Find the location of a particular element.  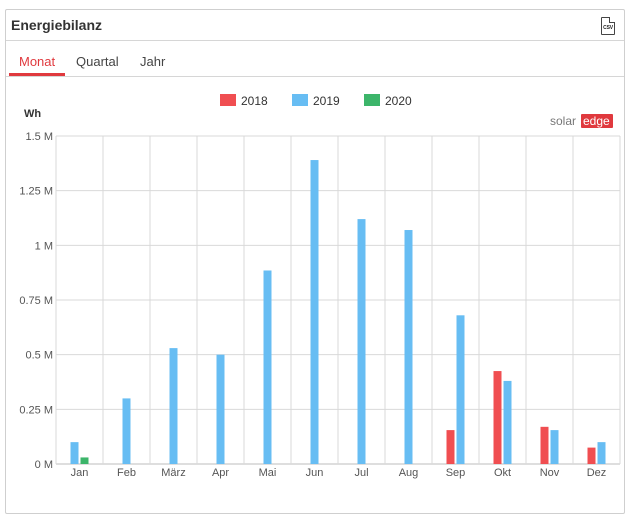

bar-2019-Apr is located at coordinates (220, 409).